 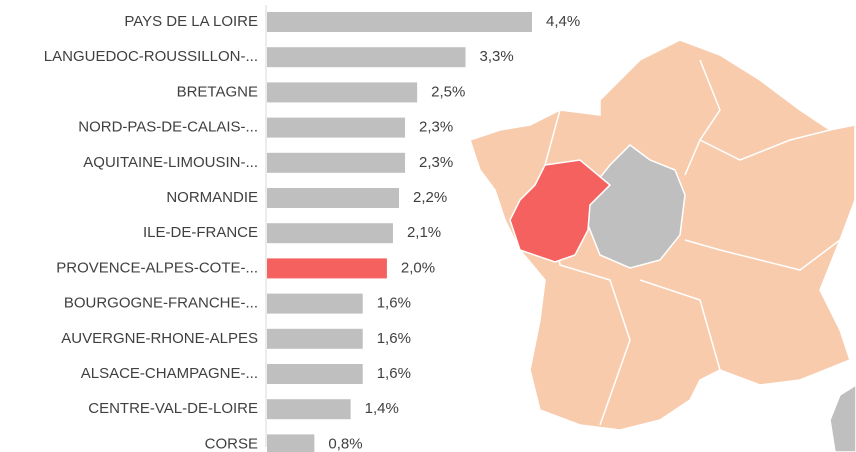 I want to click on value-label: 2,2%, so click(x=430, y=197).